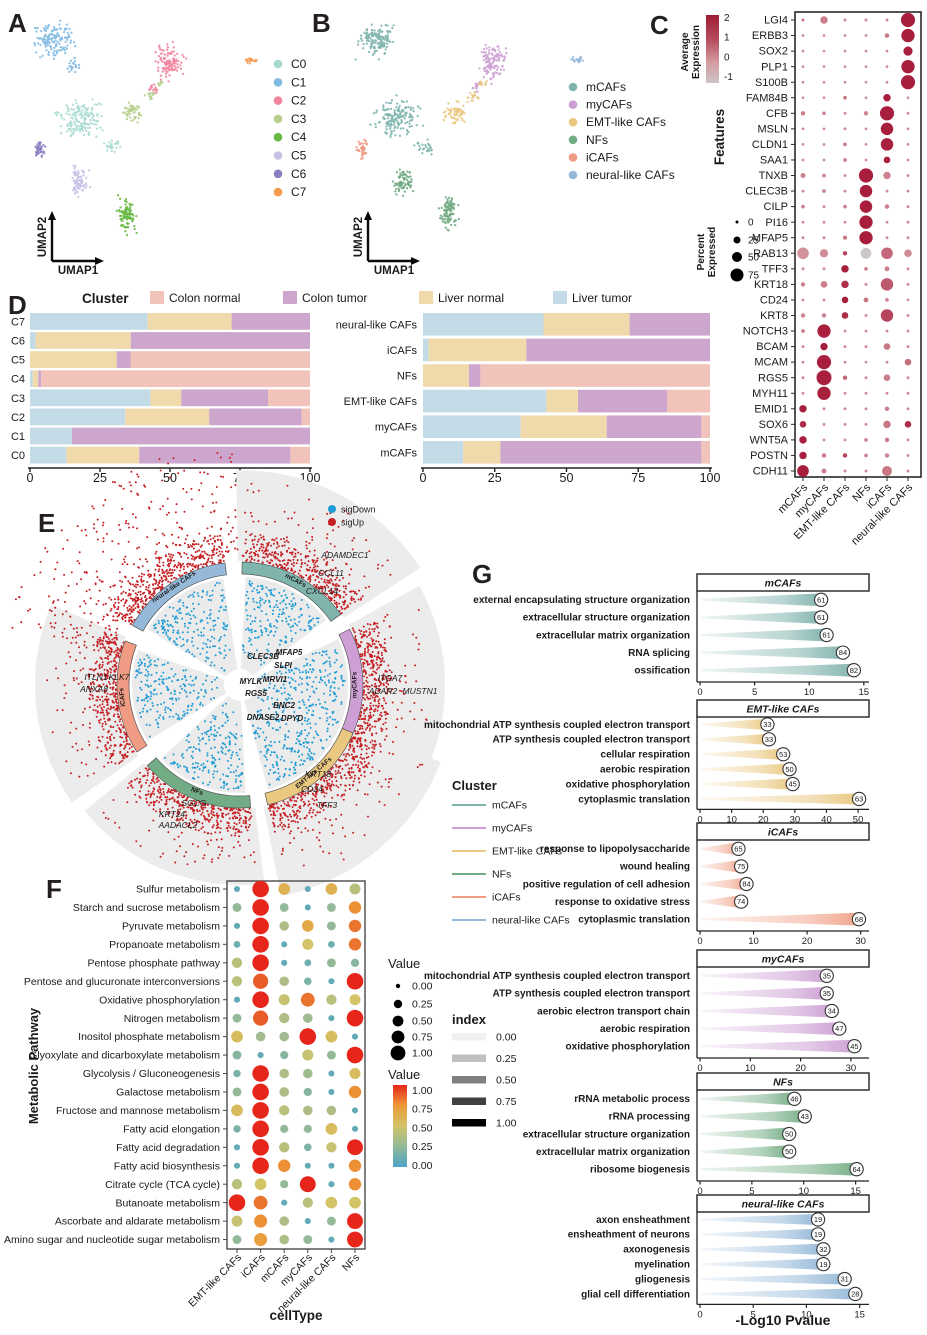 This screenshot has width=927, height=1335. I want to click on count-label: 82, so click(854, 670).